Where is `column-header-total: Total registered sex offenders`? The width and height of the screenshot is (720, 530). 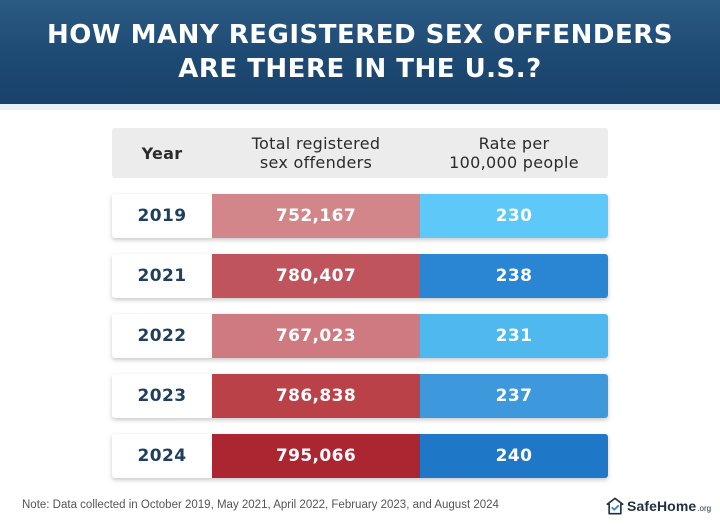
column-header-total: Total registered sex offenders is located at coordinates (316, 153).